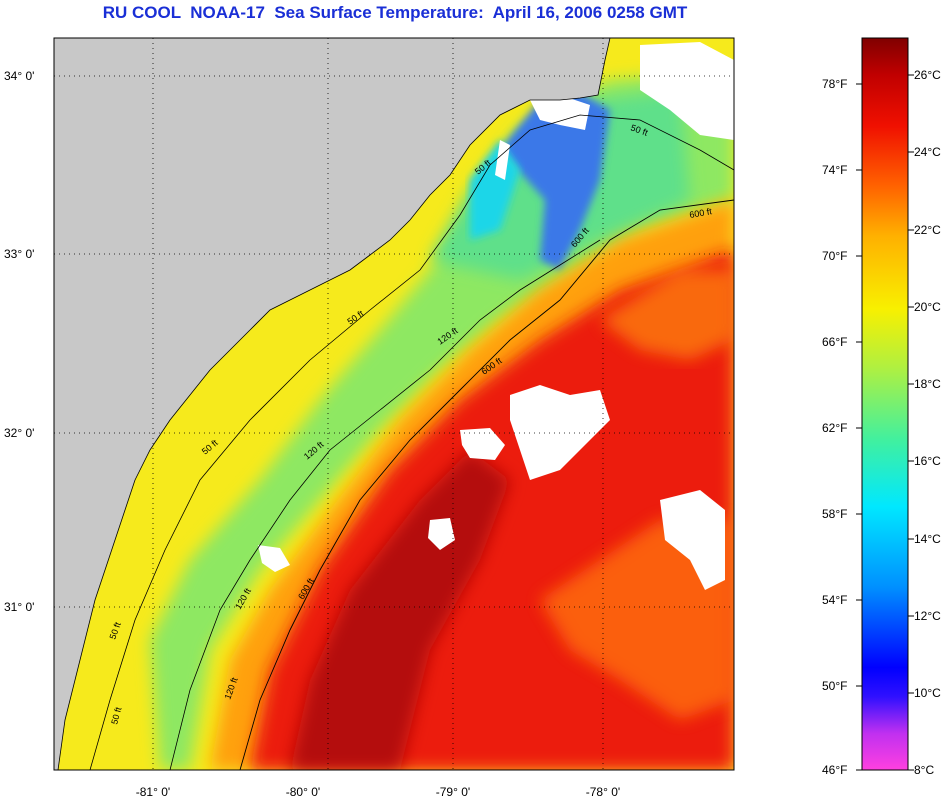 This screenshot has height=801, width=952. I want to click on contour-label: 50 ft, so click(116, 716).